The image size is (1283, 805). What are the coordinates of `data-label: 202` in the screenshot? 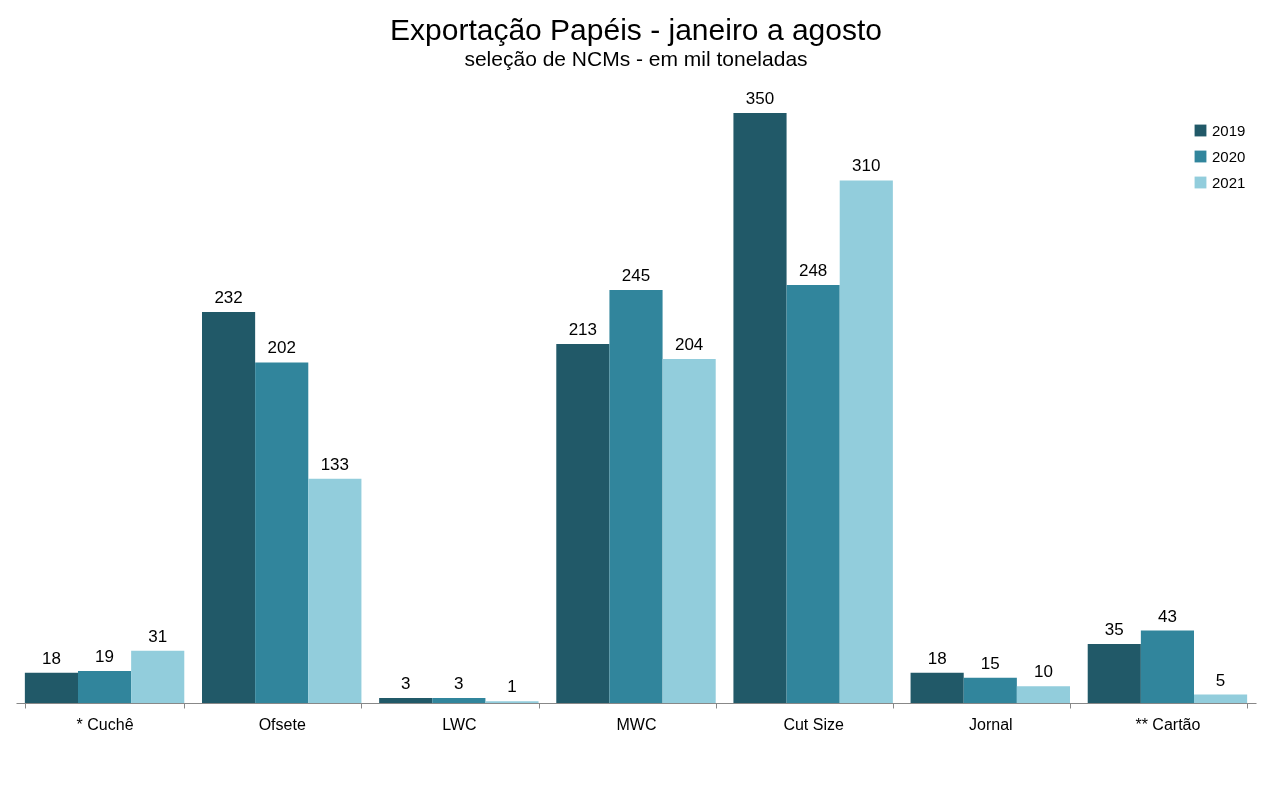 It's located at (281, 348).